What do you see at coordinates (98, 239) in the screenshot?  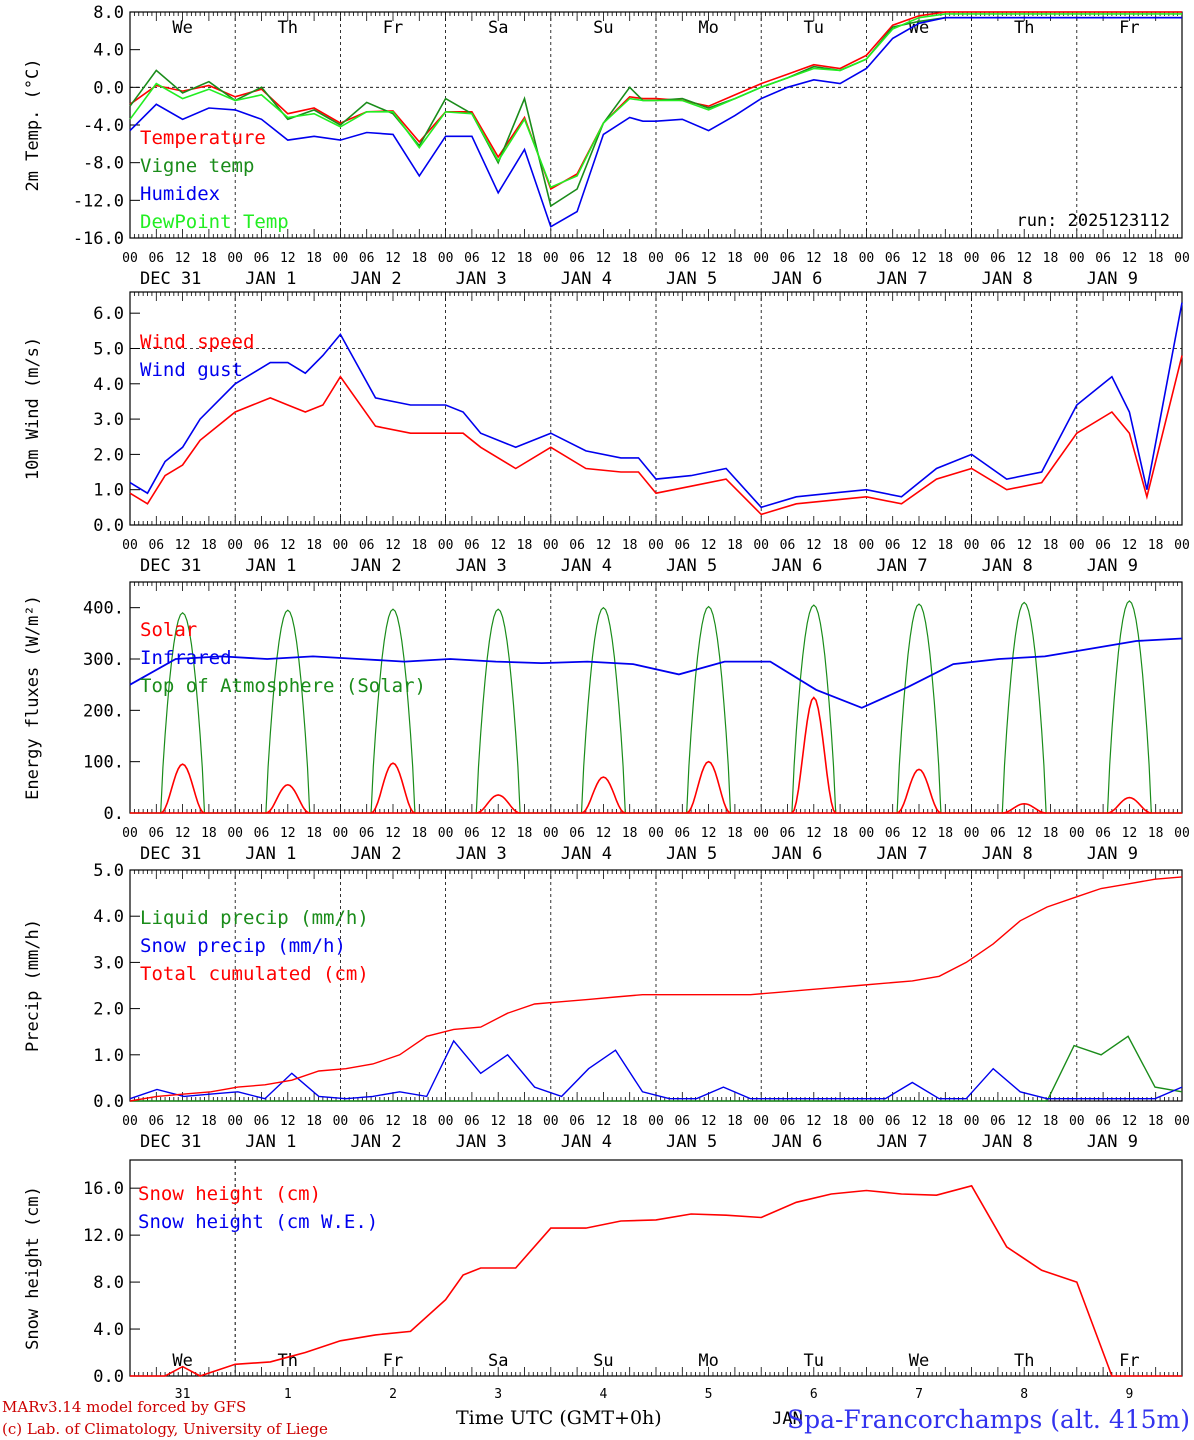 I see `y-tick-label: -16.0` at bounding box center [98, 239].